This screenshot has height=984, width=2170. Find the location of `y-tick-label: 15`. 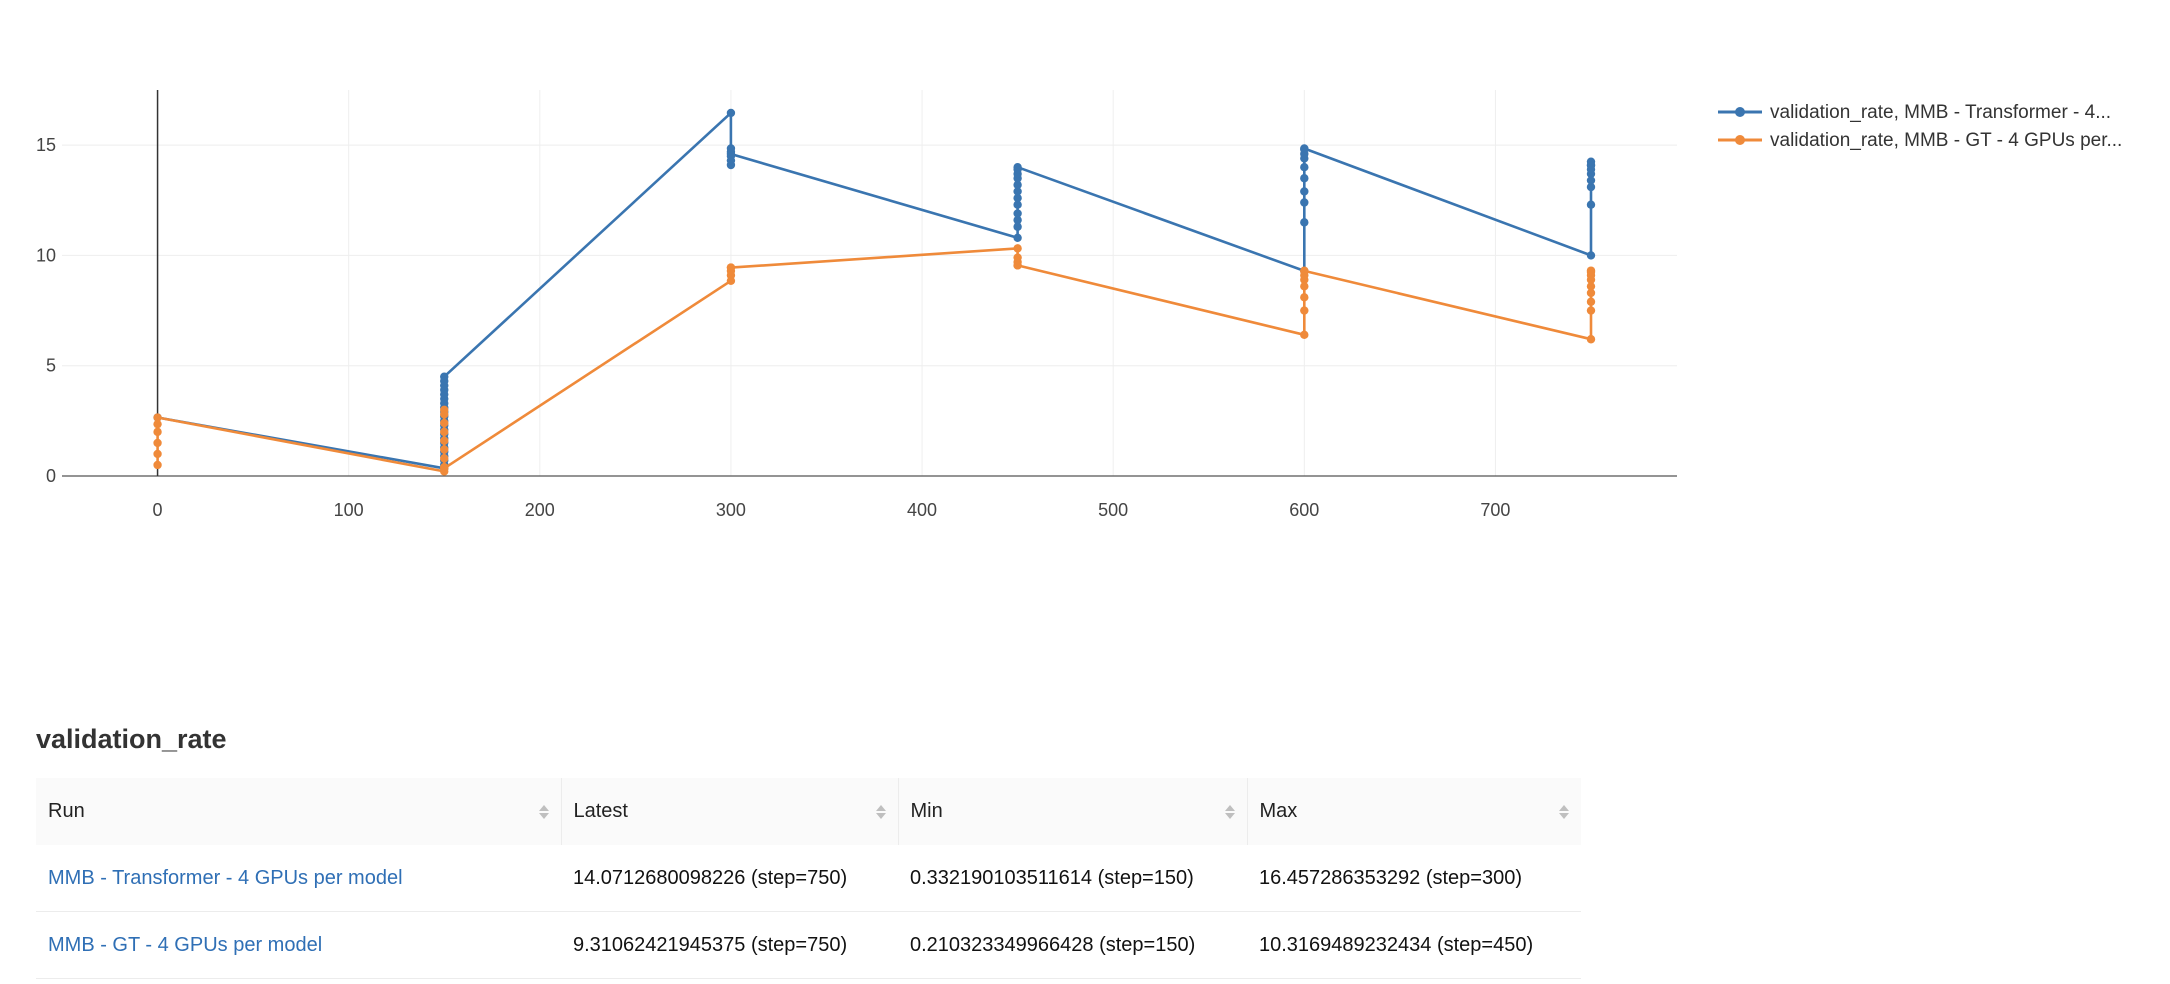

y-tick-label: 15 is located at coordinates (46, 145).